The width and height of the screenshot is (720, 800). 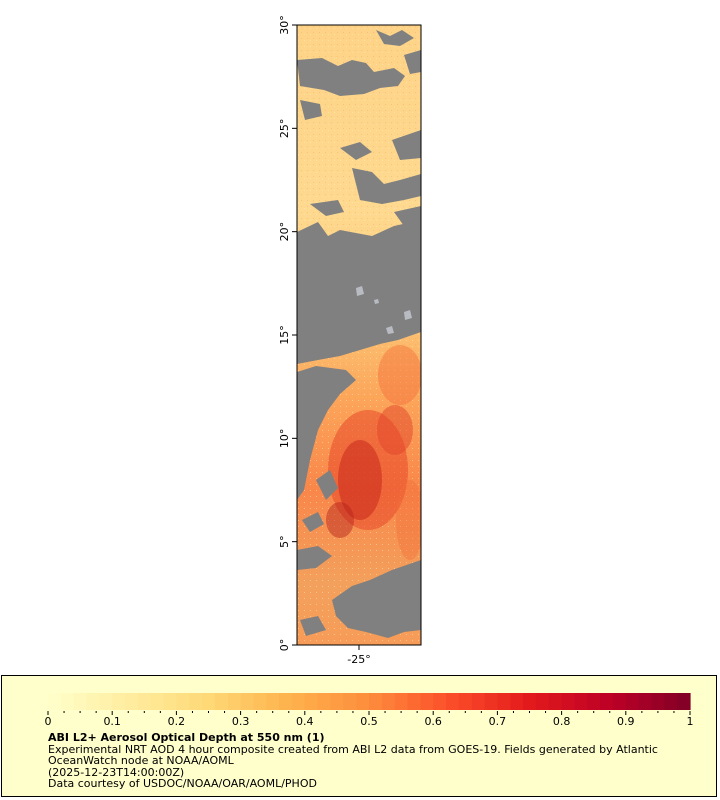 I want to click on lat-tick-label: 20°, so click(x=284, y=232).